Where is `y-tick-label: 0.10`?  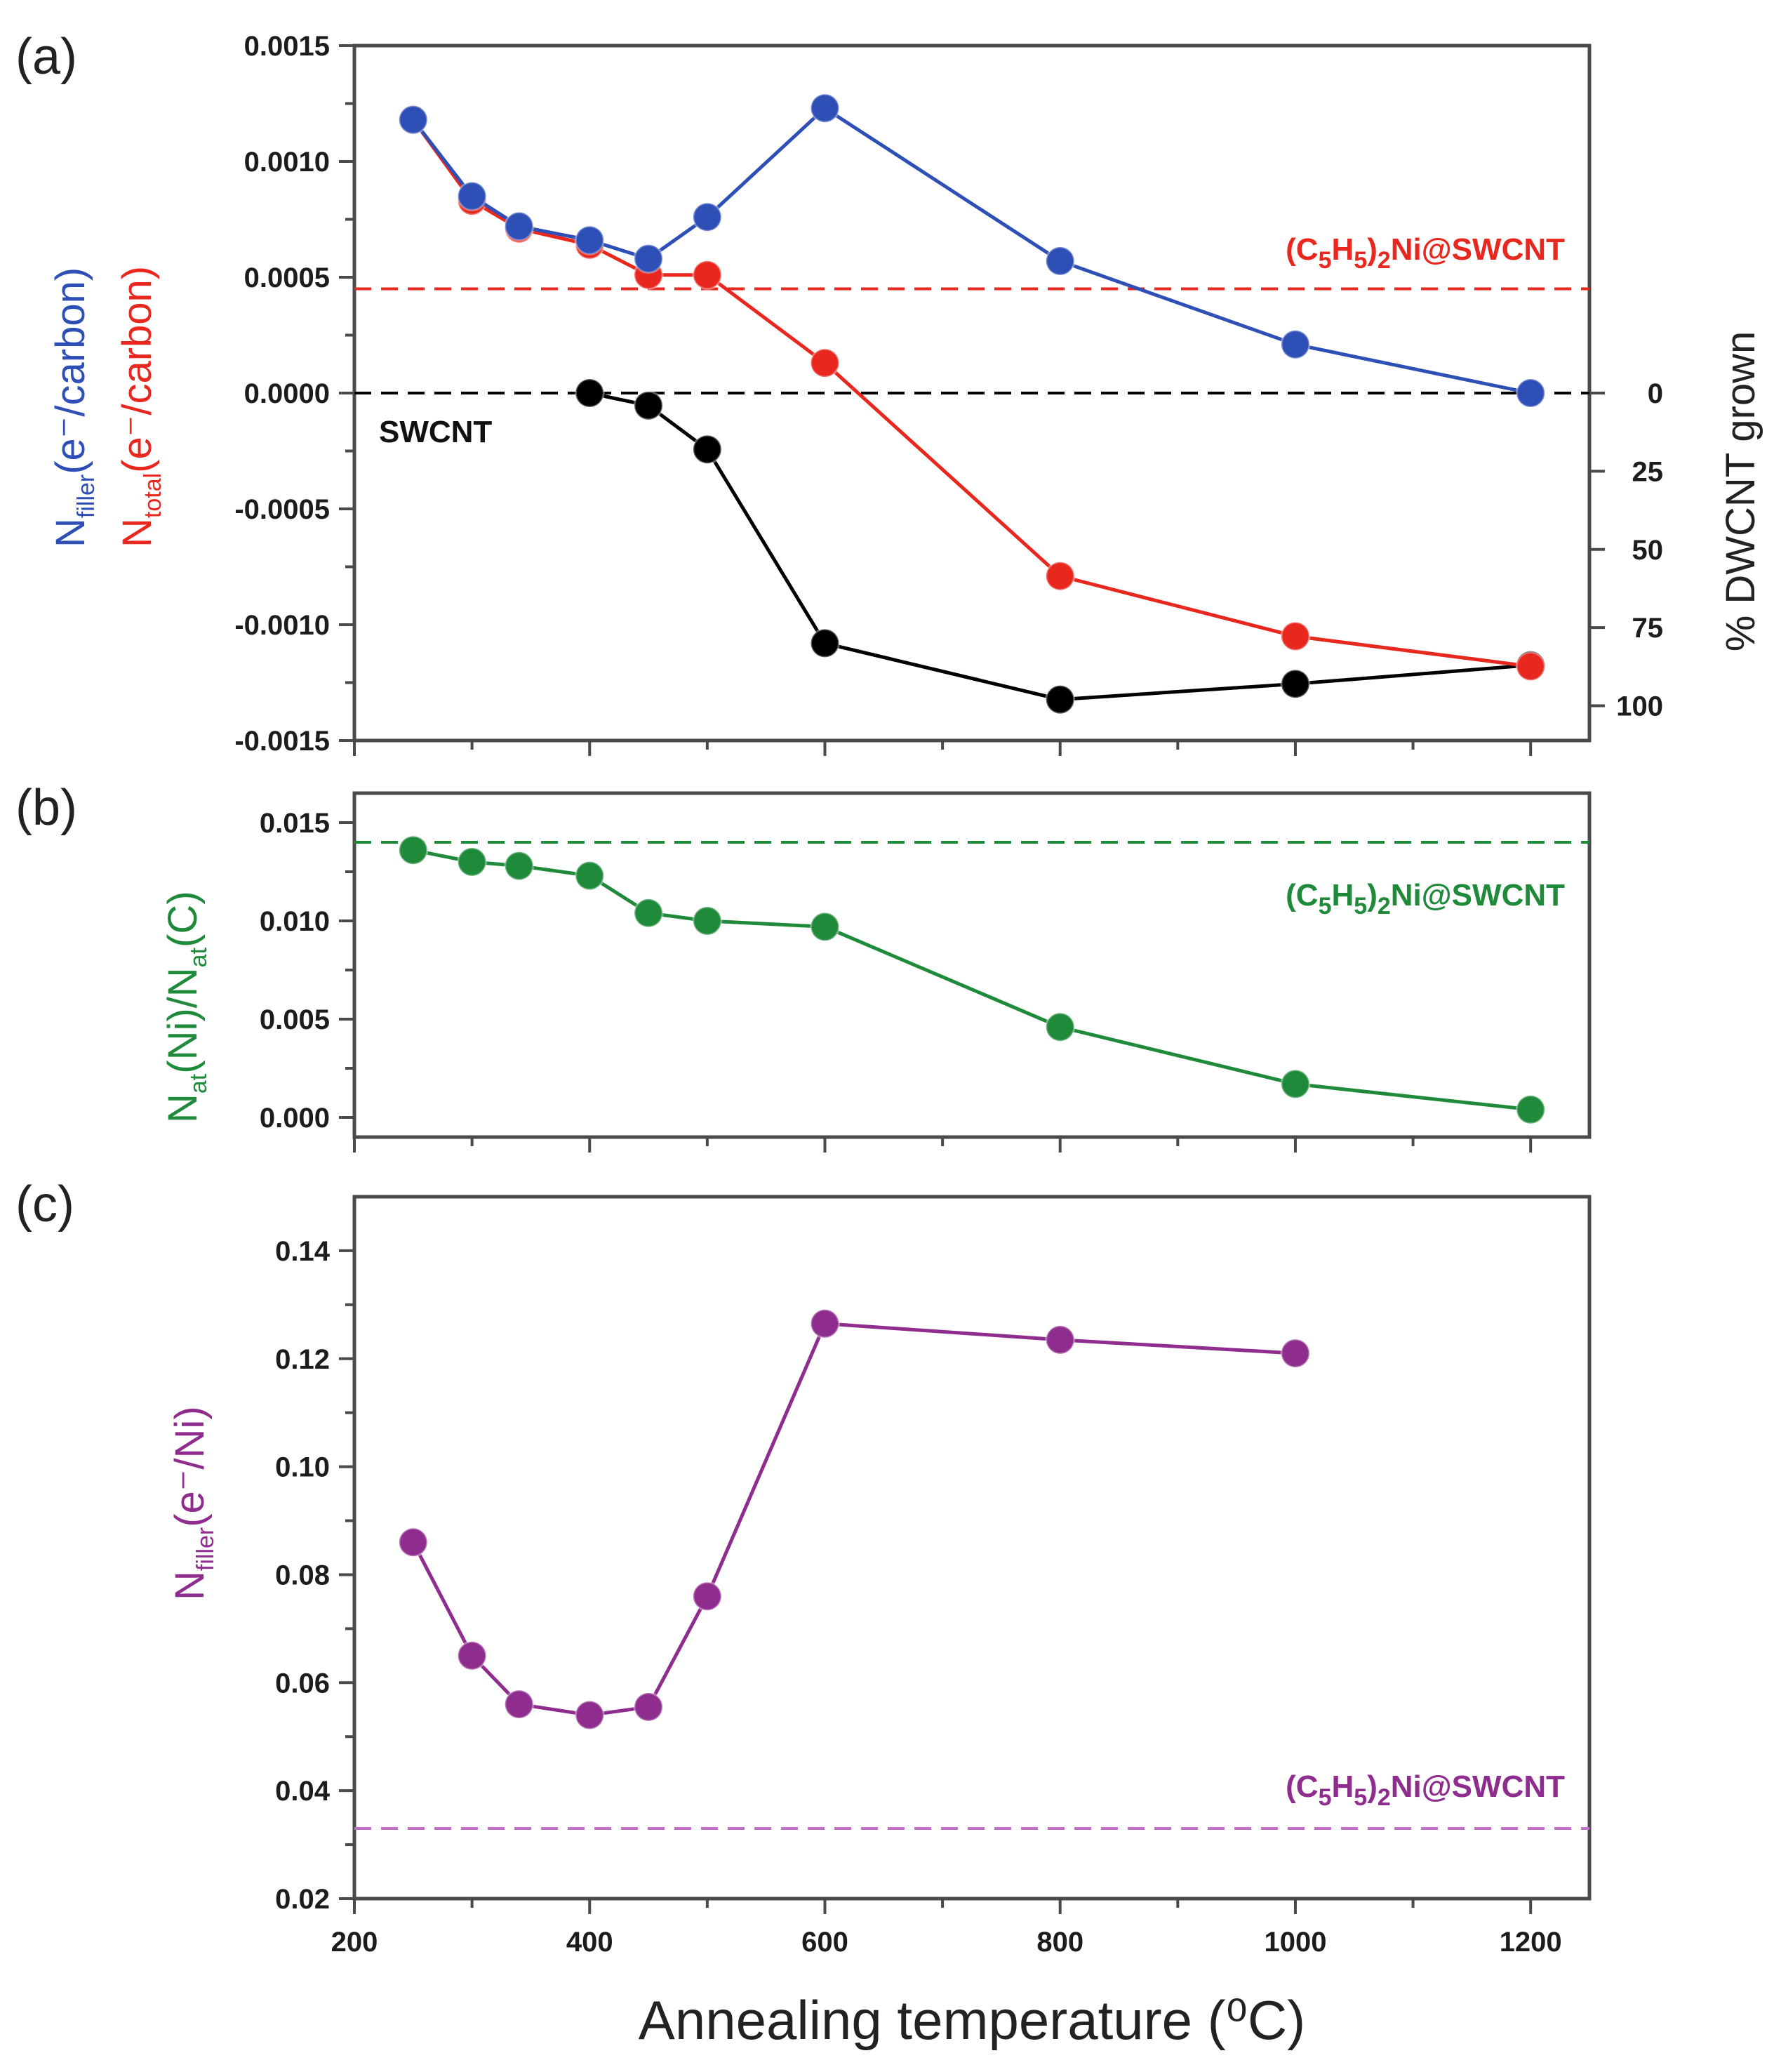
y-tick-label: 0.10 is located at coordinates (302, 1468).